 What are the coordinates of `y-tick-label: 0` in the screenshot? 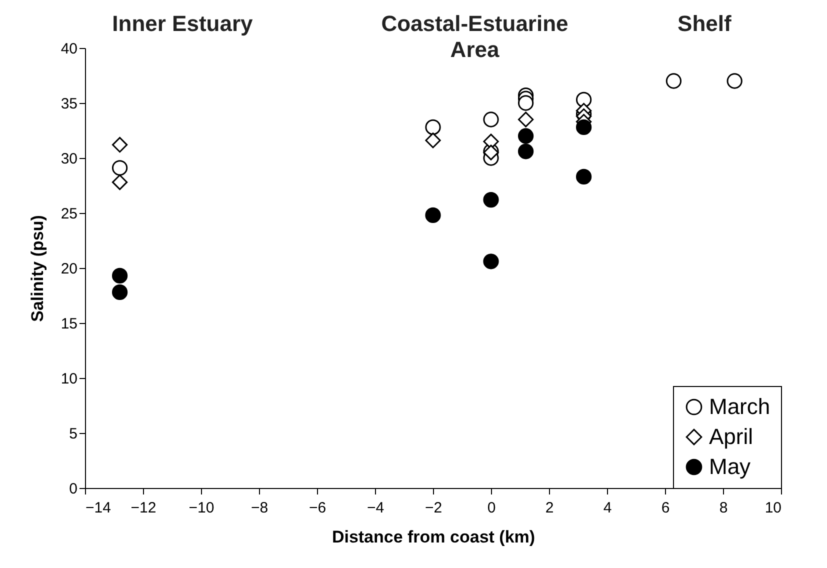 It's located at (73, 489).